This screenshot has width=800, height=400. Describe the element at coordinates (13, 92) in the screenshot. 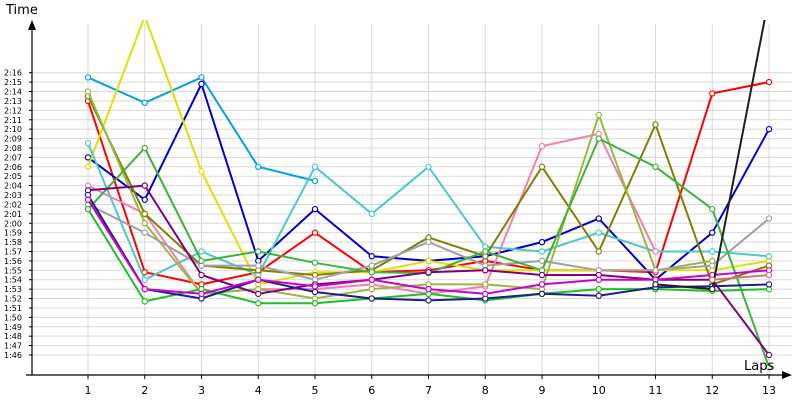

I see `y-tick-label: 2:14` at that location.